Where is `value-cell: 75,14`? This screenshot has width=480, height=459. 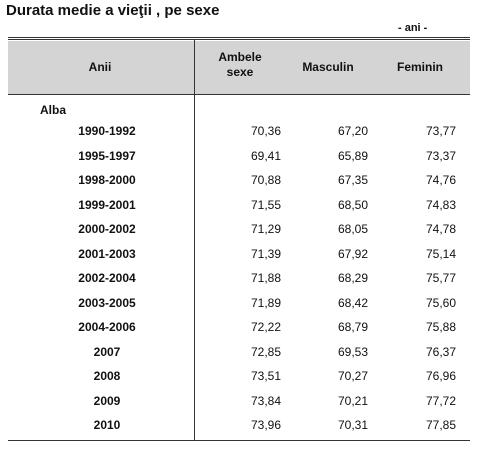 value-cell: 75,14 is located at coordinates (440, 253).